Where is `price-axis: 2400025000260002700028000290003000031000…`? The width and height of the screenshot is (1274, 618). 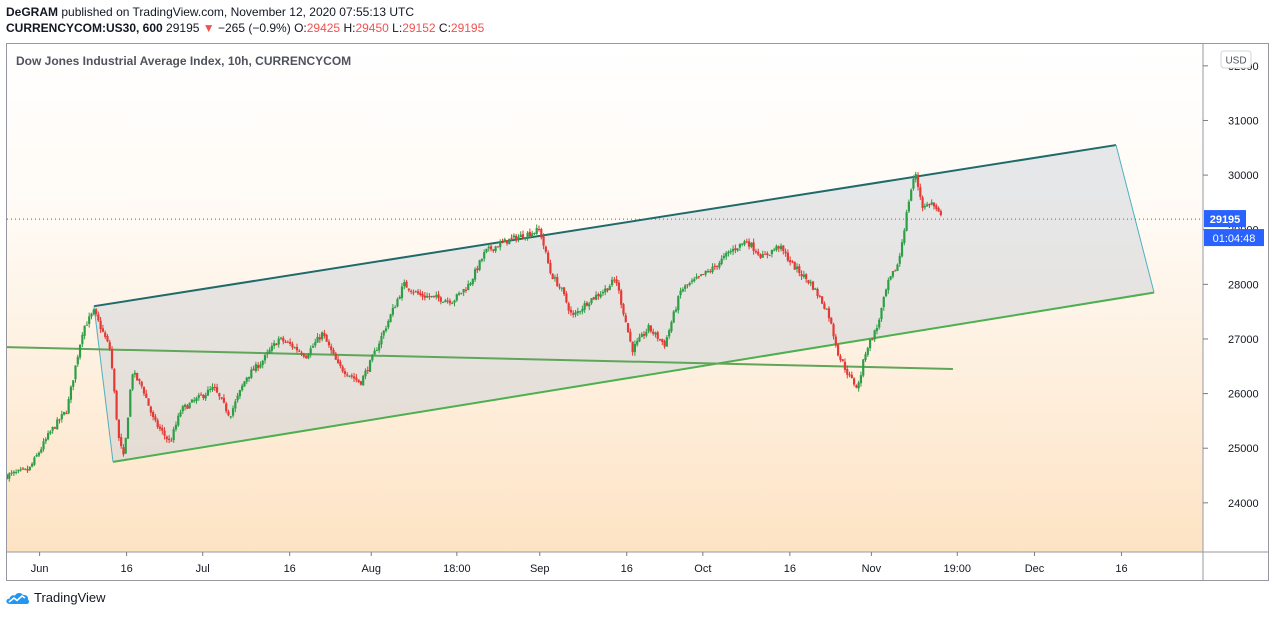 price-axis: 2400025000260002700028000290003000031000… is located at coordinates (1233, 285).